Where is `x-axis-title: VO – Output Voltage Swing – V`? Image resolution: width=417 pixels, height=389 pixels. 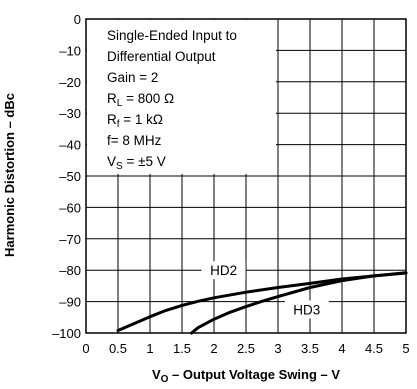 x-axis-title: VO – Output Voltage Swing – V is located at coordinates (246, 375).